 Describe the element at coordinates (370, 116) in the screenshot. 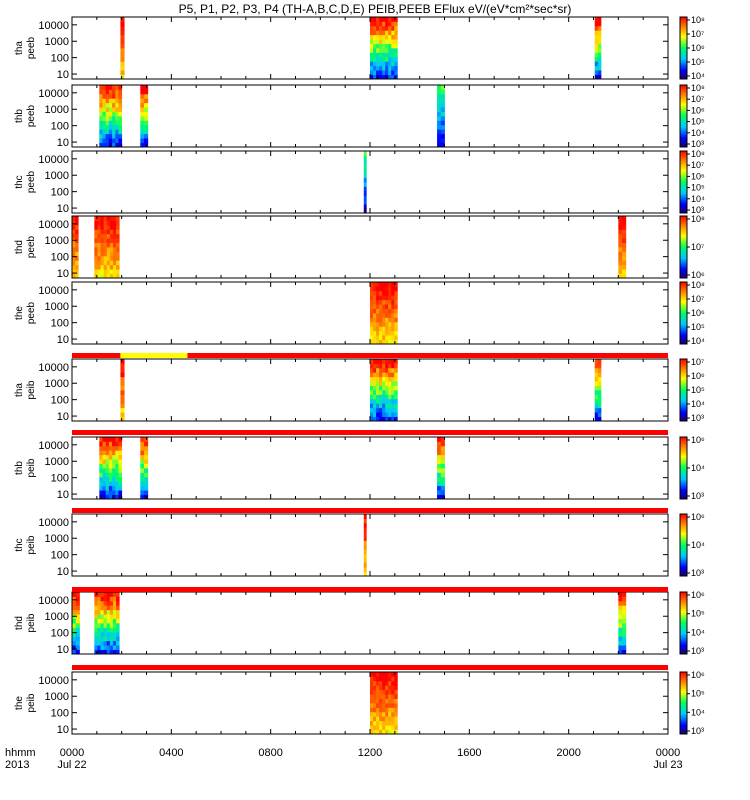

I see `panel-frame` at that location.